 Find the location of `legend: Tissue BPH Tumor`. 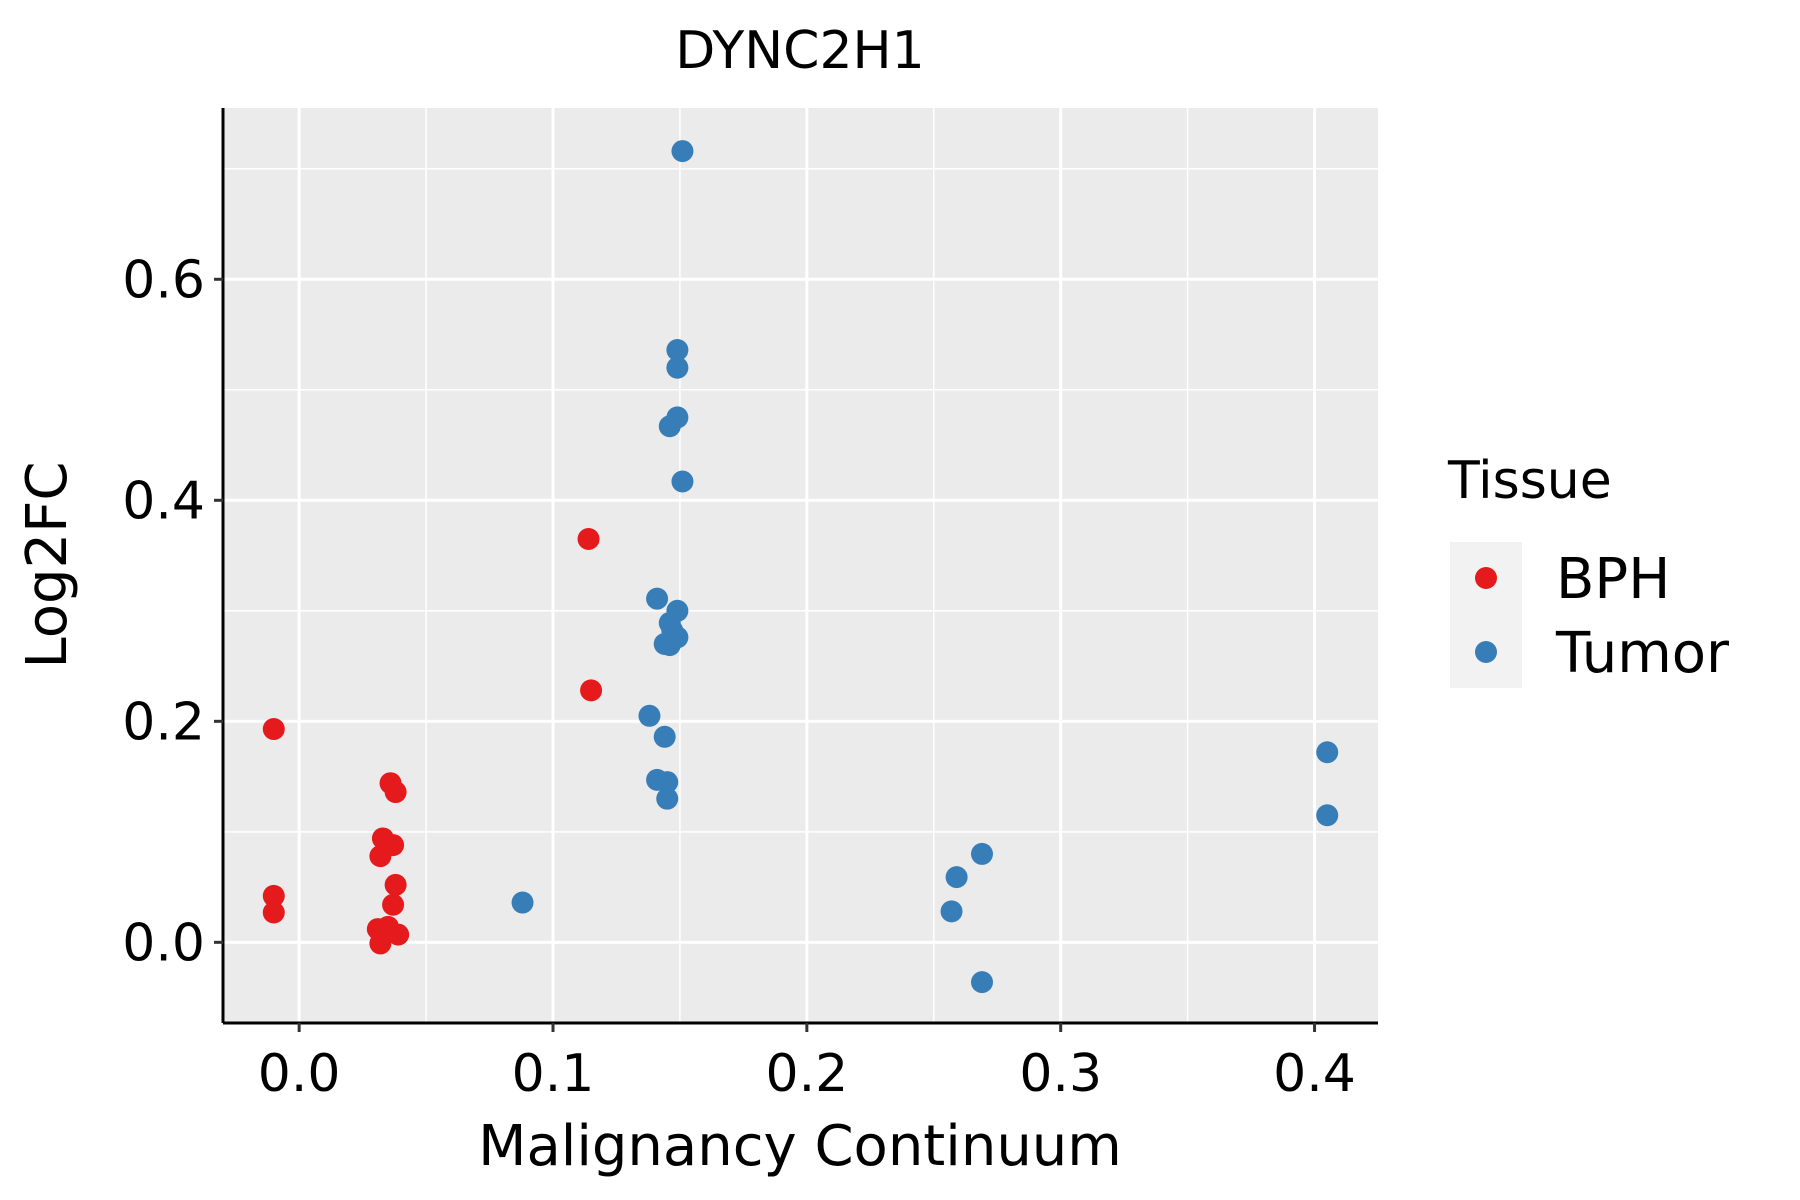

legend: Tissue BPH Tumor is located at coordinates (1588, 569).